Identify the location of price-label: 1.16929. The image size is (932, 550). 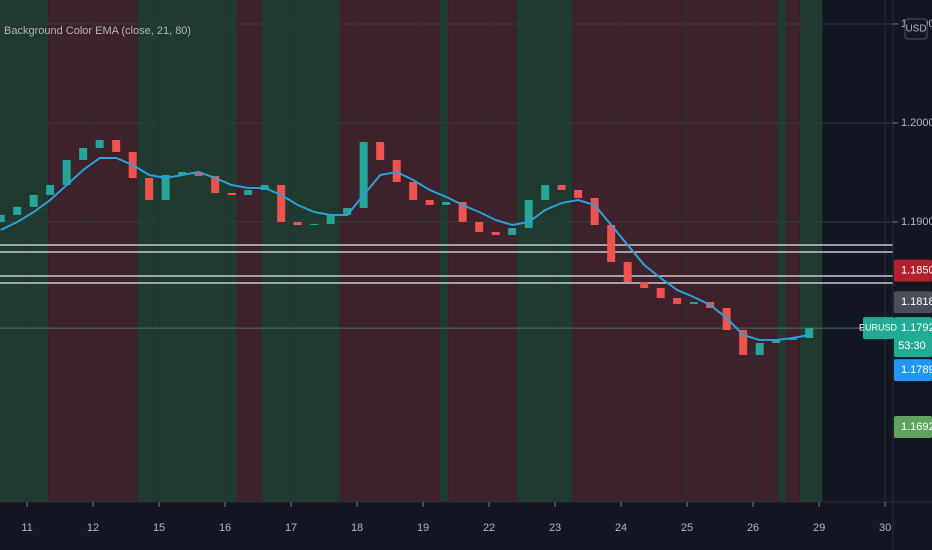
(916, 427).